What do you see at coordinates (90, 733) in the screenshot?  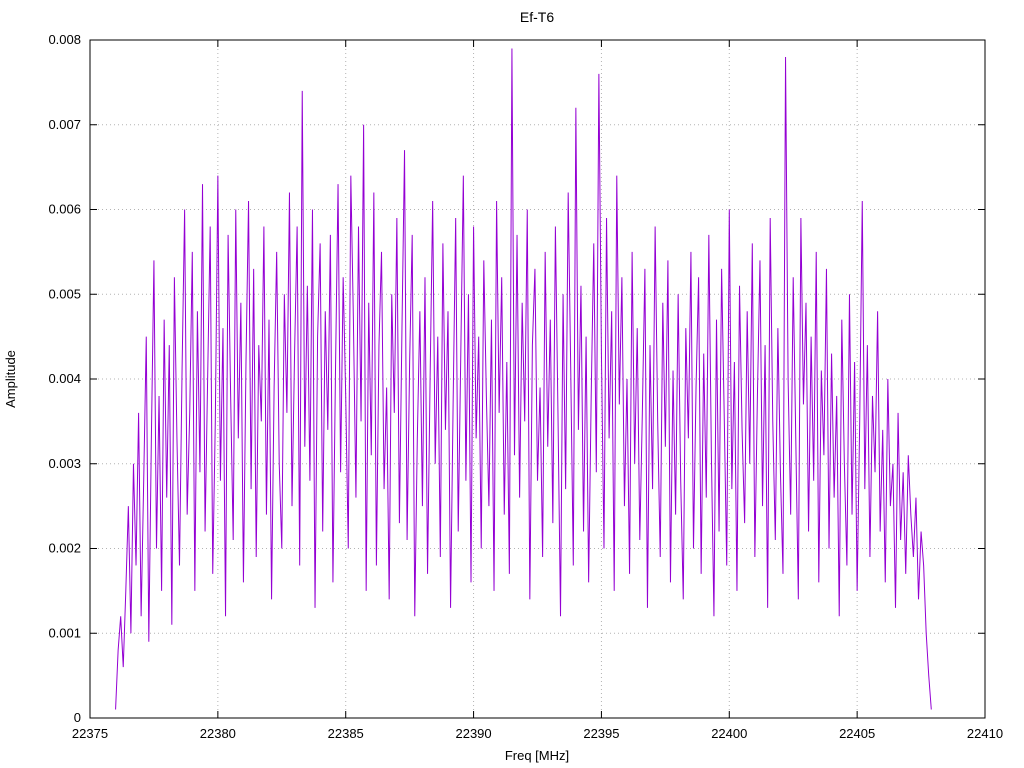 I see `x-tick-label: 22375` at bounding box center [90, 733].